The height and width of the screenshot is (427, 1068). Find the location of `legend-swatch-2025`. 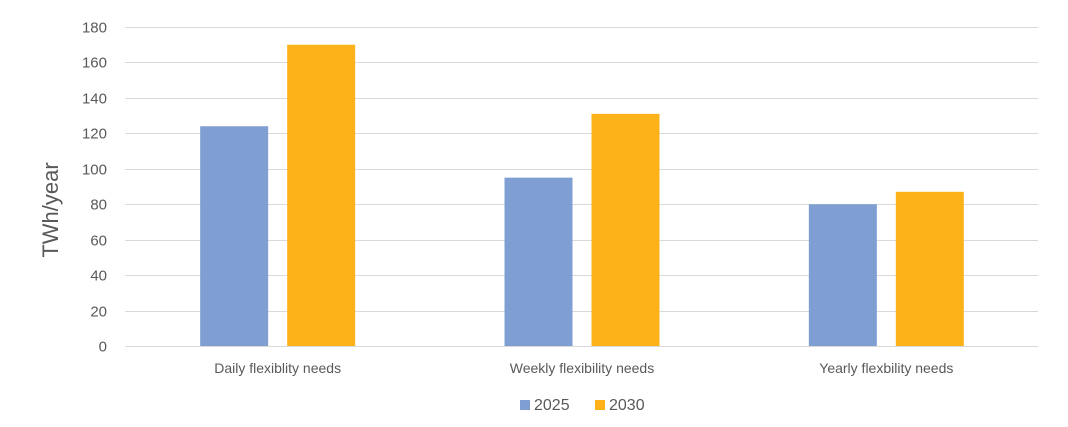

legend-swatch-2025 is located at coordinates (525, 405).